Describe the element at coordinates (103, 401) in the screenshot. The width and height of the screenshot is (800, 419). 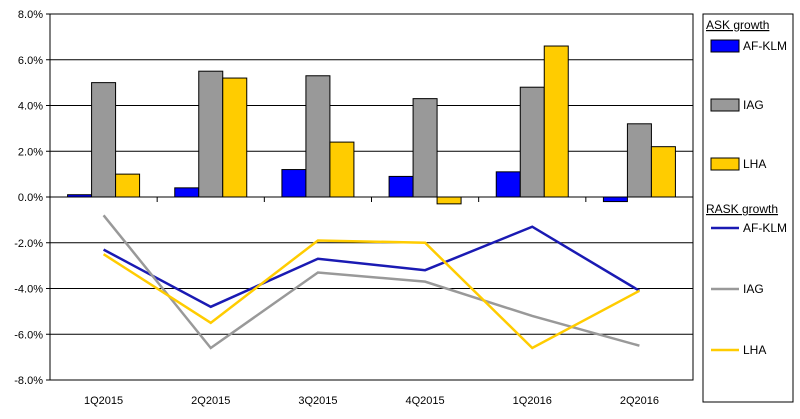
I see `x-tick-label: 1Q2015` at that location.